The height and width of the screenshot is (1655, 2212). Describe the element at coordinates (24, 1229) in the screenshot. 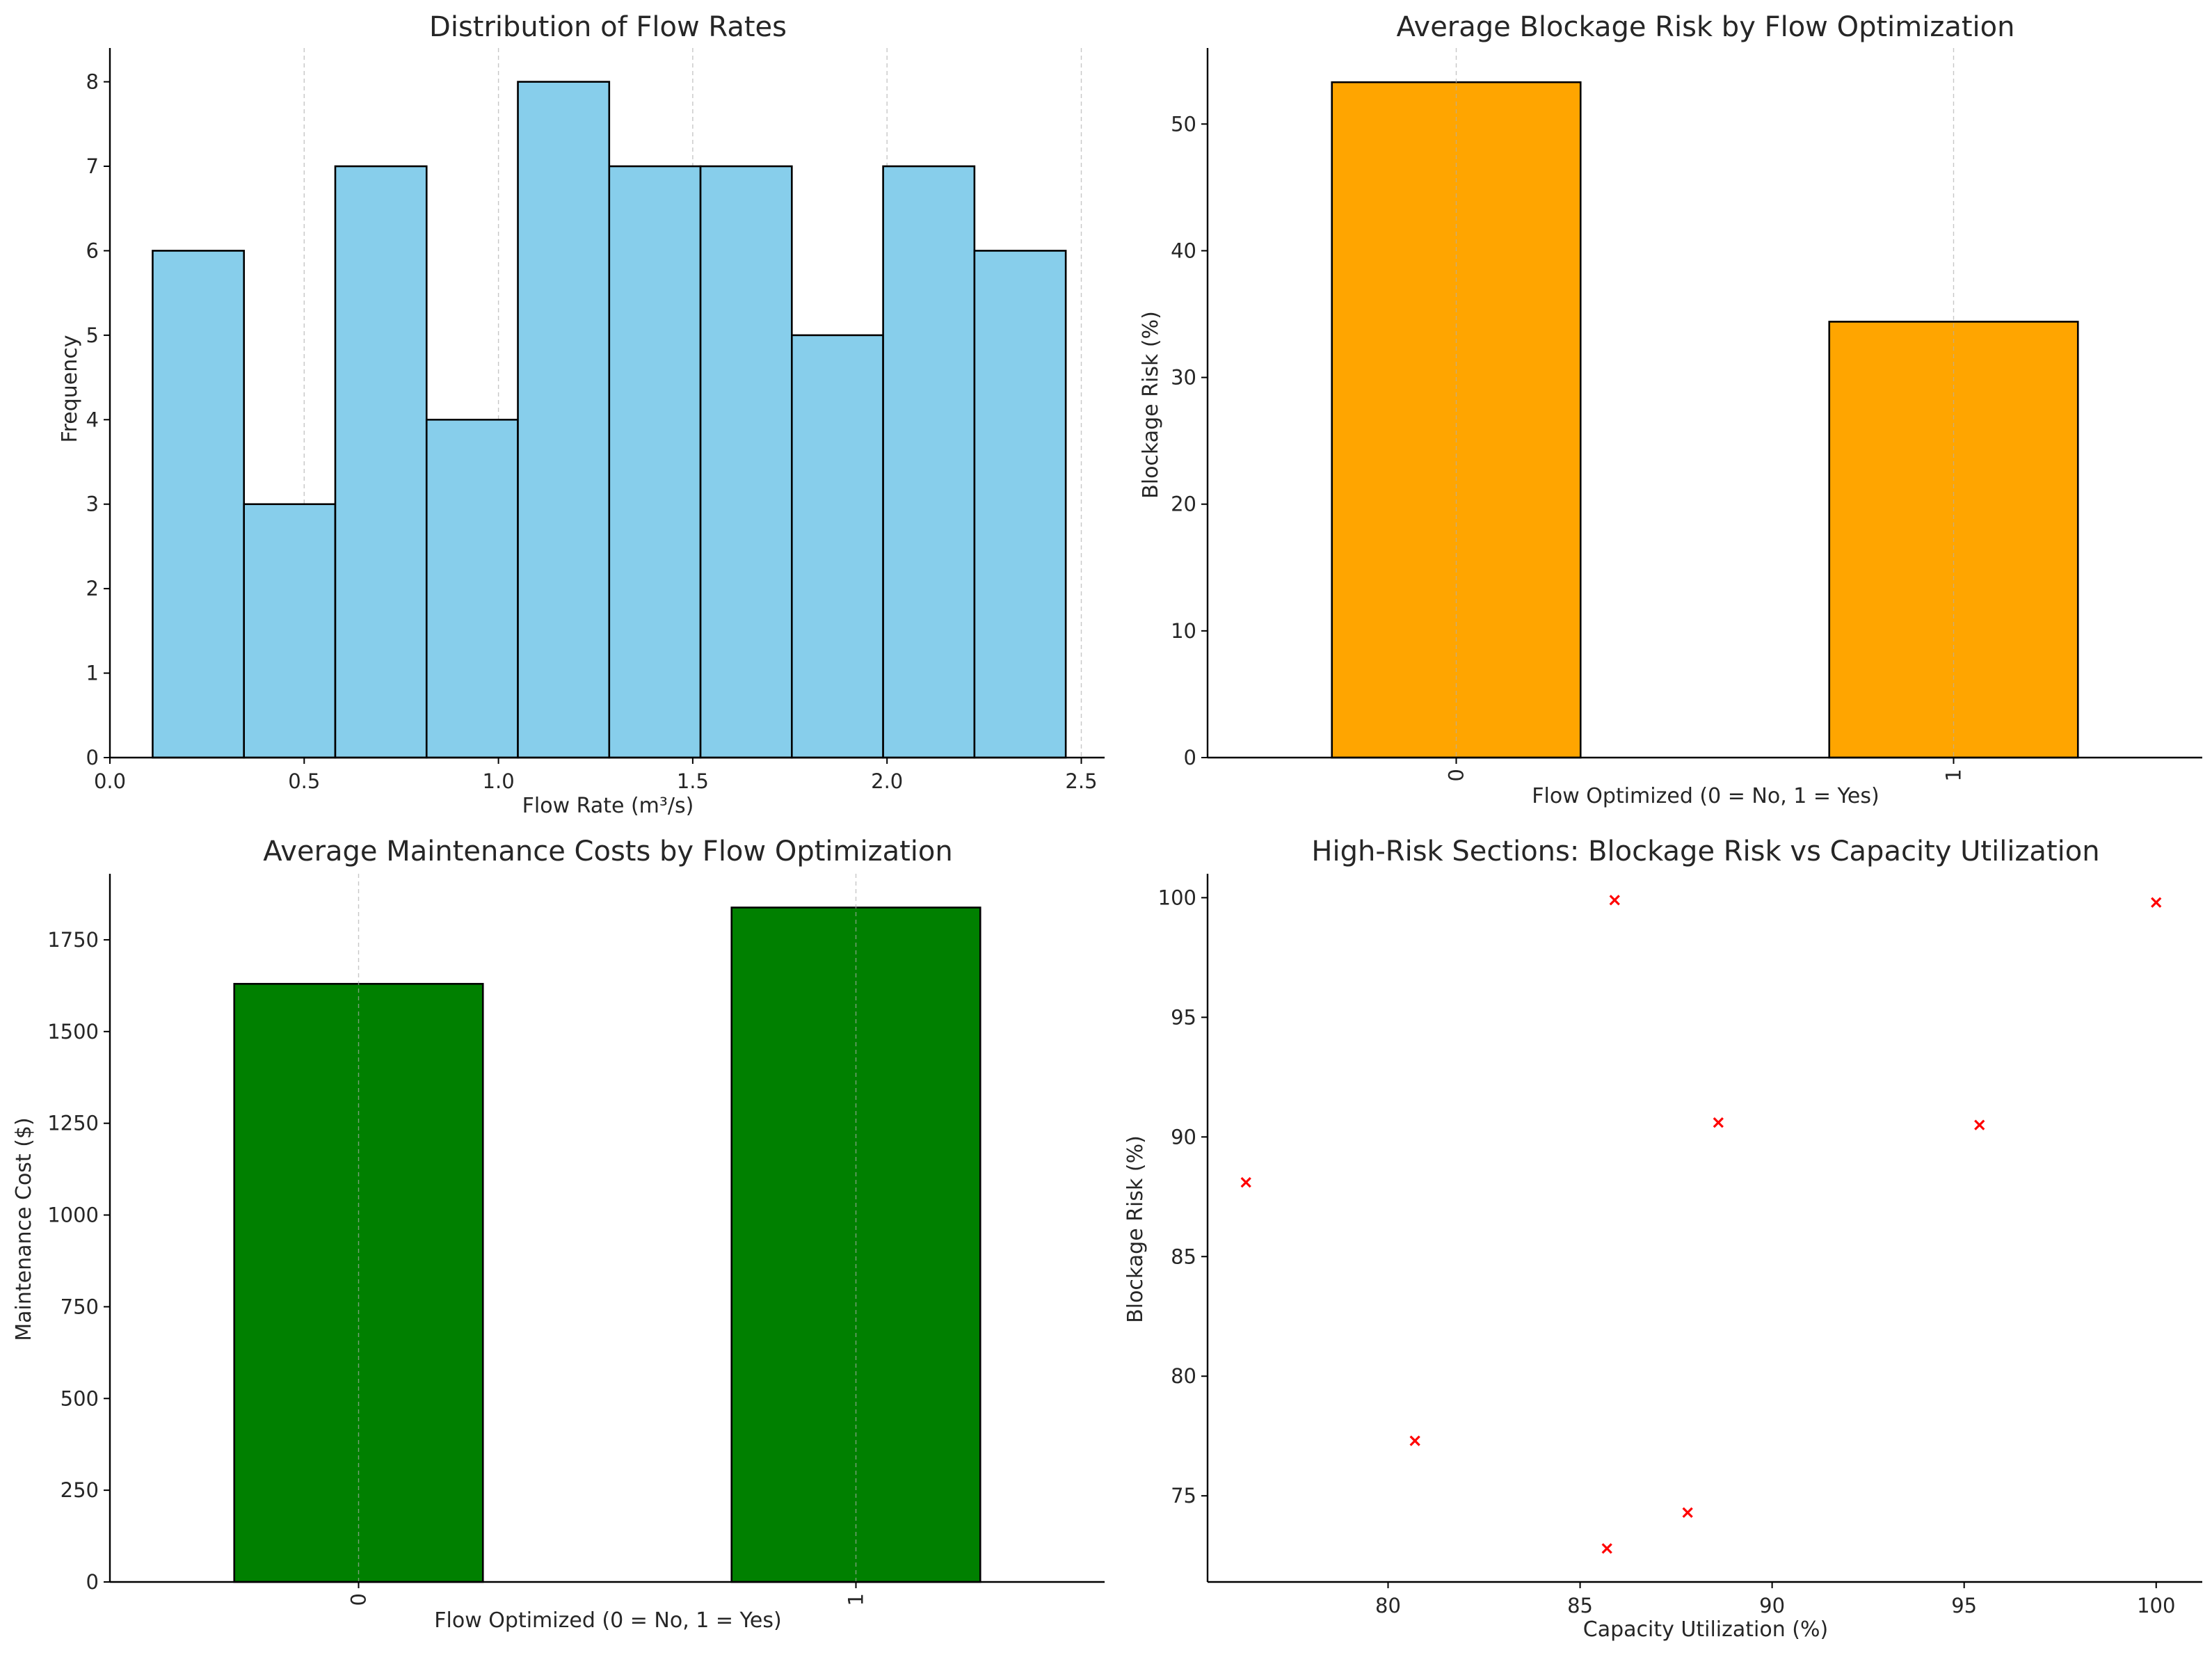

I see `maintenance-ylabel: Maintenance Cost ($)` at that location.